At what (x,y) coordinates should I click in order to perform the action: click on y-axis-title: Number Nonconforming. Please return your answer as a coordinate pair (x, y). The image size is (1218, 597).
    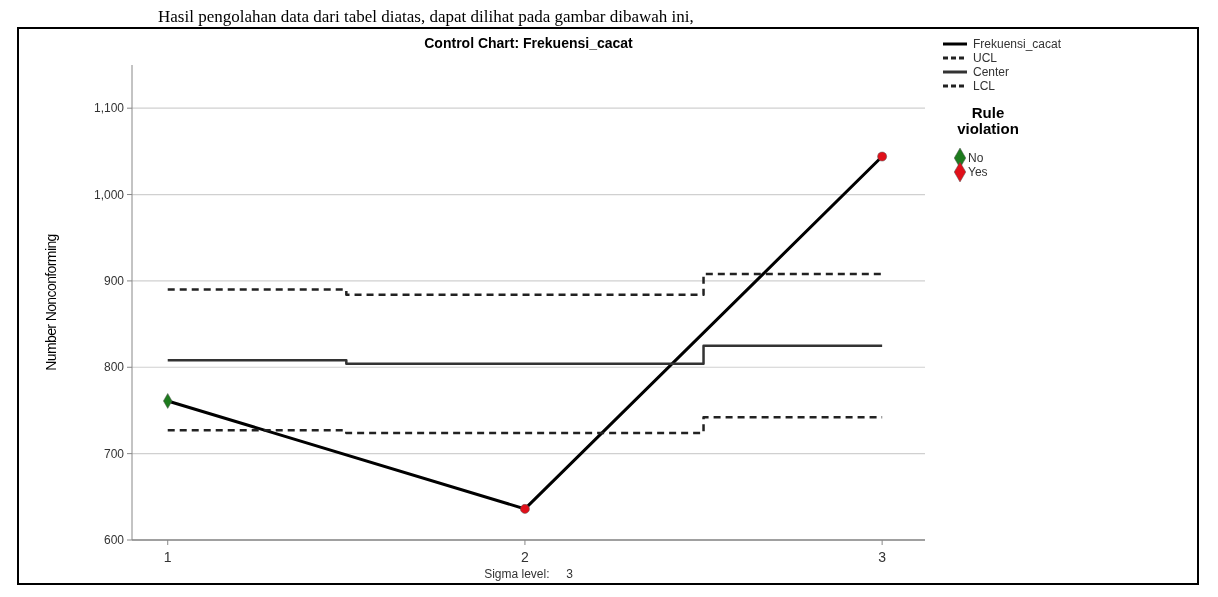
    Looking at the image, I should click on (51, 302).